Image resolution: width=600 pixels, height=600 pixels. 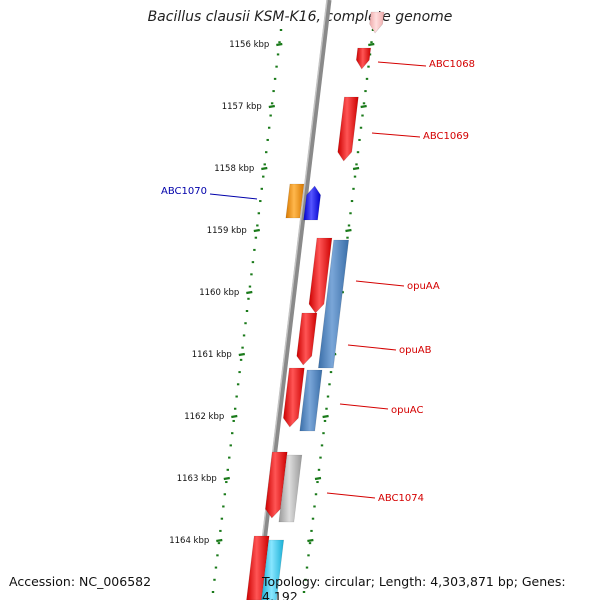 What do you see at coordinates (249, 45) in the screenshot?
I see `tick-label: 1156 kbp` at bounding box center [249, 45].